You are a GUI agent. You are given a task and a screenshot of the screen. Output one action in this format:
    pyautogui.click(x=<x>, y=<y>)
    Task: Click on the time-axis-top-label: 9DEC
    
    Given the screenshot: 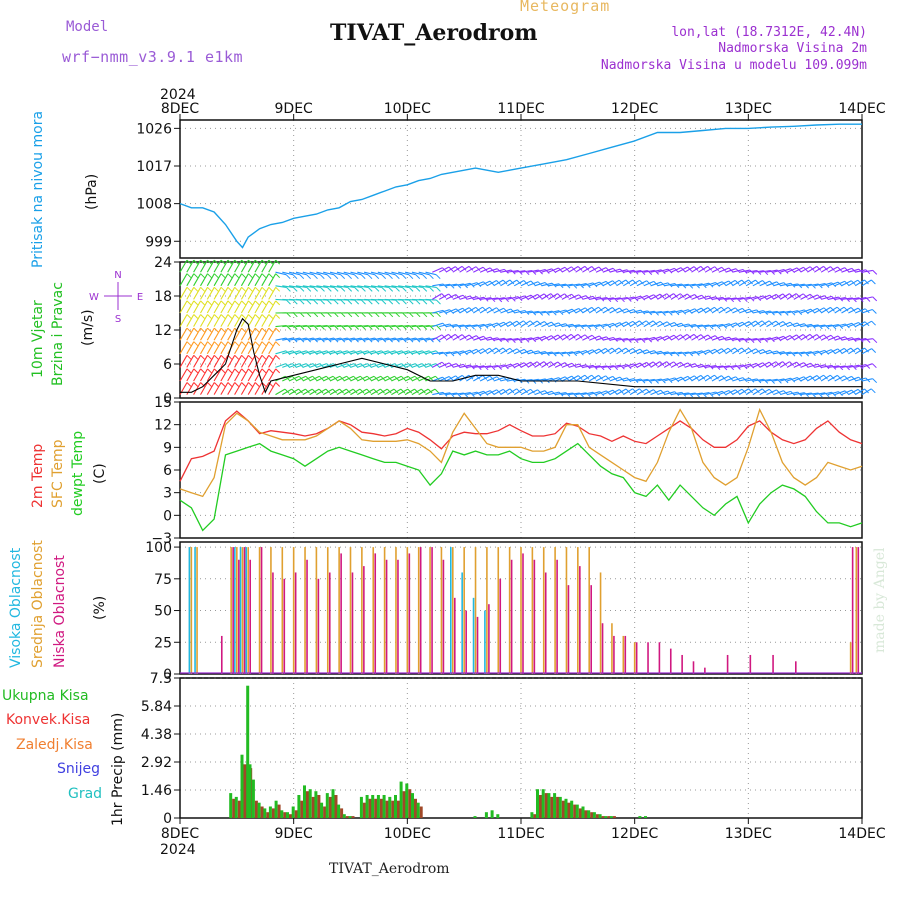 What is the action you would take?
    pyautogui.click(x=294, y=109)
    